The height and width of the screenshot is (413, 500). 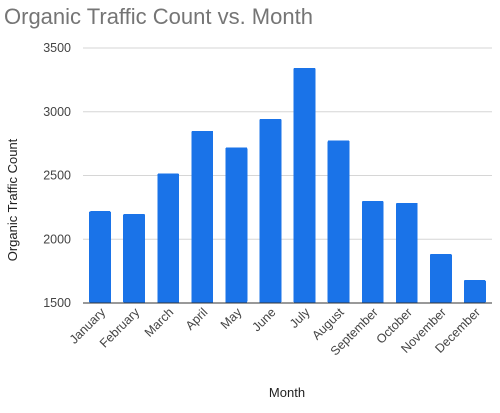 What do you see at coordinates (57, 239) in the screenshot?
I see `y-tick-label: 2000` at bounding box center [57, 239].